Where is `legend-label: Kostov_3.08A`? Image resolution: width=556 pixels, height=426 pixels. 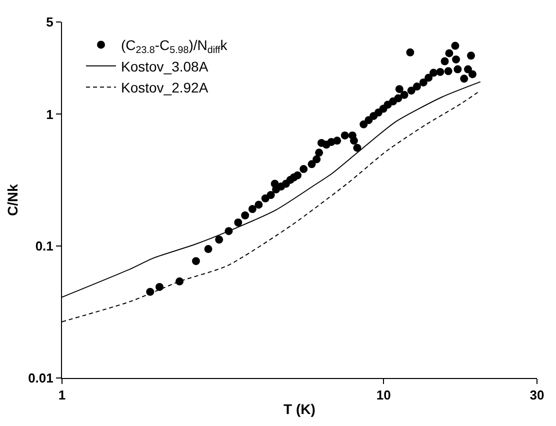 legend-label: Kostov_3.08A is located at coordinates (165, 66).